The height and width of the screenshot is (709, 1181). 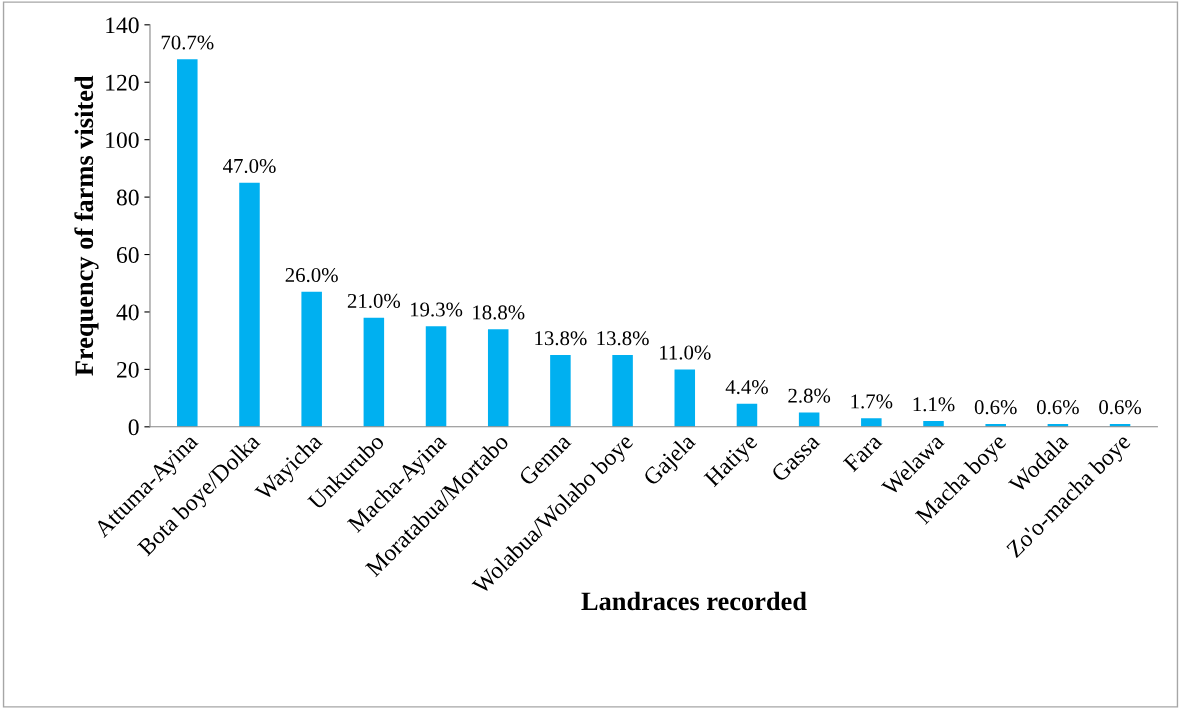 I want to click on annotation: 11.0%, so click(x=685, y=352).